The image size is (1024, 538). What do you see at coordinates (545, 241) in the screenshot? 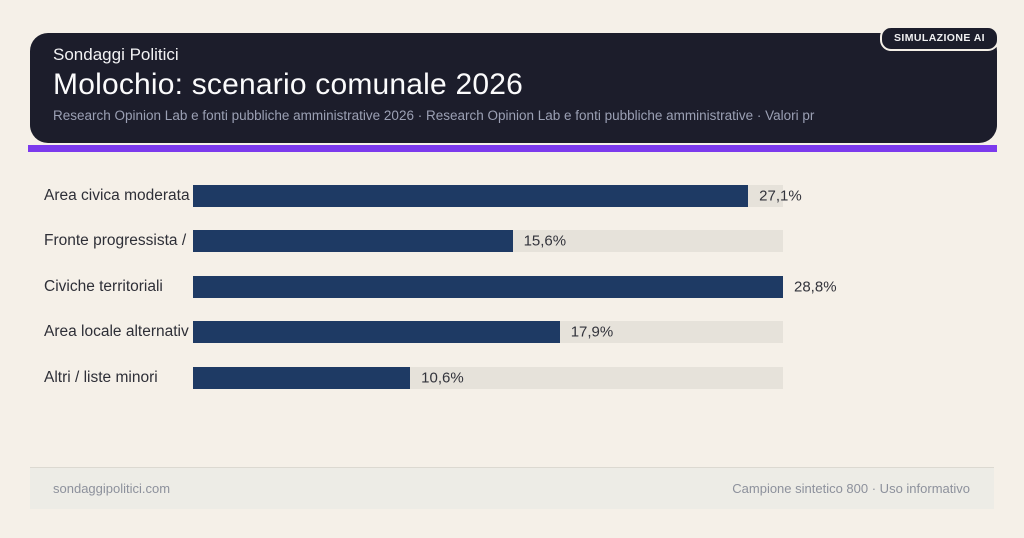
I see `bar-value-label: 15,6%` at bounding box center [545, 241].